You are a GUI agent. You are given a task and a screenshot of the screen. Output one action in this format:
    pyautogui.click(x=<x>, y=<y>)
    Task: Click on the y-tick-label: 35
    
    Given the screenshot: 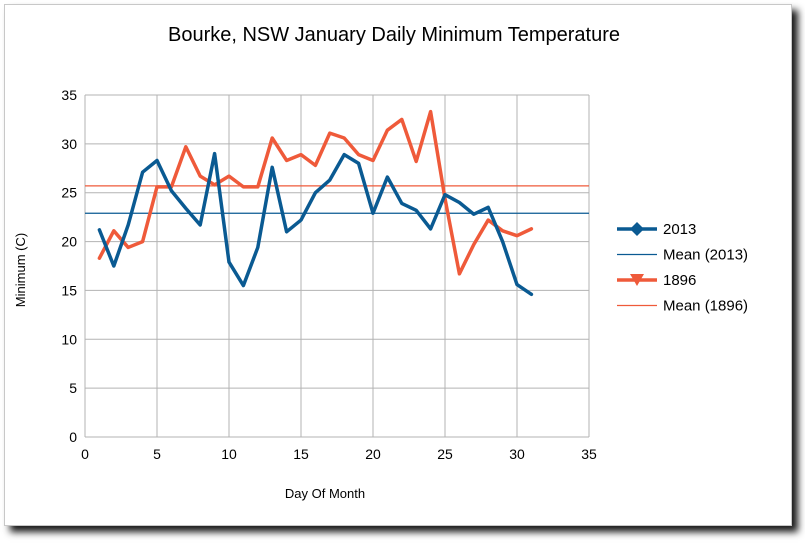 What is the action you would take?
    pyautogui.click(x=69, y=95)
    